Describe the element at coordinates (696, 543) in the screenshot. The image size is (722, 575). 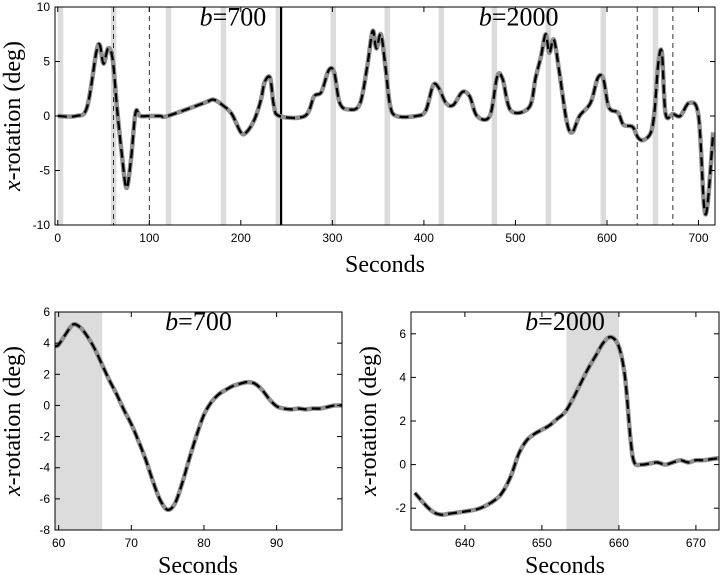
I see `x-tick-label: 670` at that location.